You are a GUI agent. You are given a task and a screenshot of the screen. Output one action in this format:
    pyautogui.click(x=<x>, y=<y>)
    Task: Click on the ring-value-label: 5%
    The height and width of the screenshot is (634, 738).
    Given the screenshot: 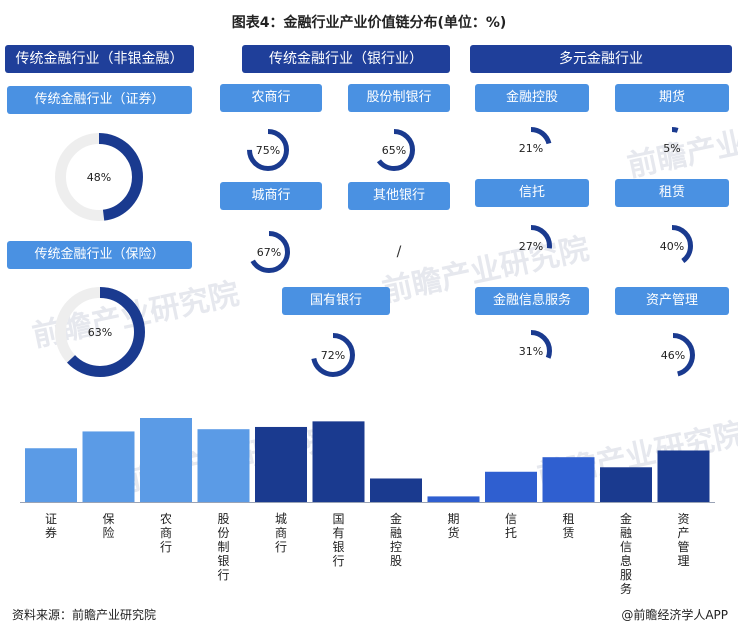 What is the action you would take?
    pyautogui.click(x=672, y=148)
    